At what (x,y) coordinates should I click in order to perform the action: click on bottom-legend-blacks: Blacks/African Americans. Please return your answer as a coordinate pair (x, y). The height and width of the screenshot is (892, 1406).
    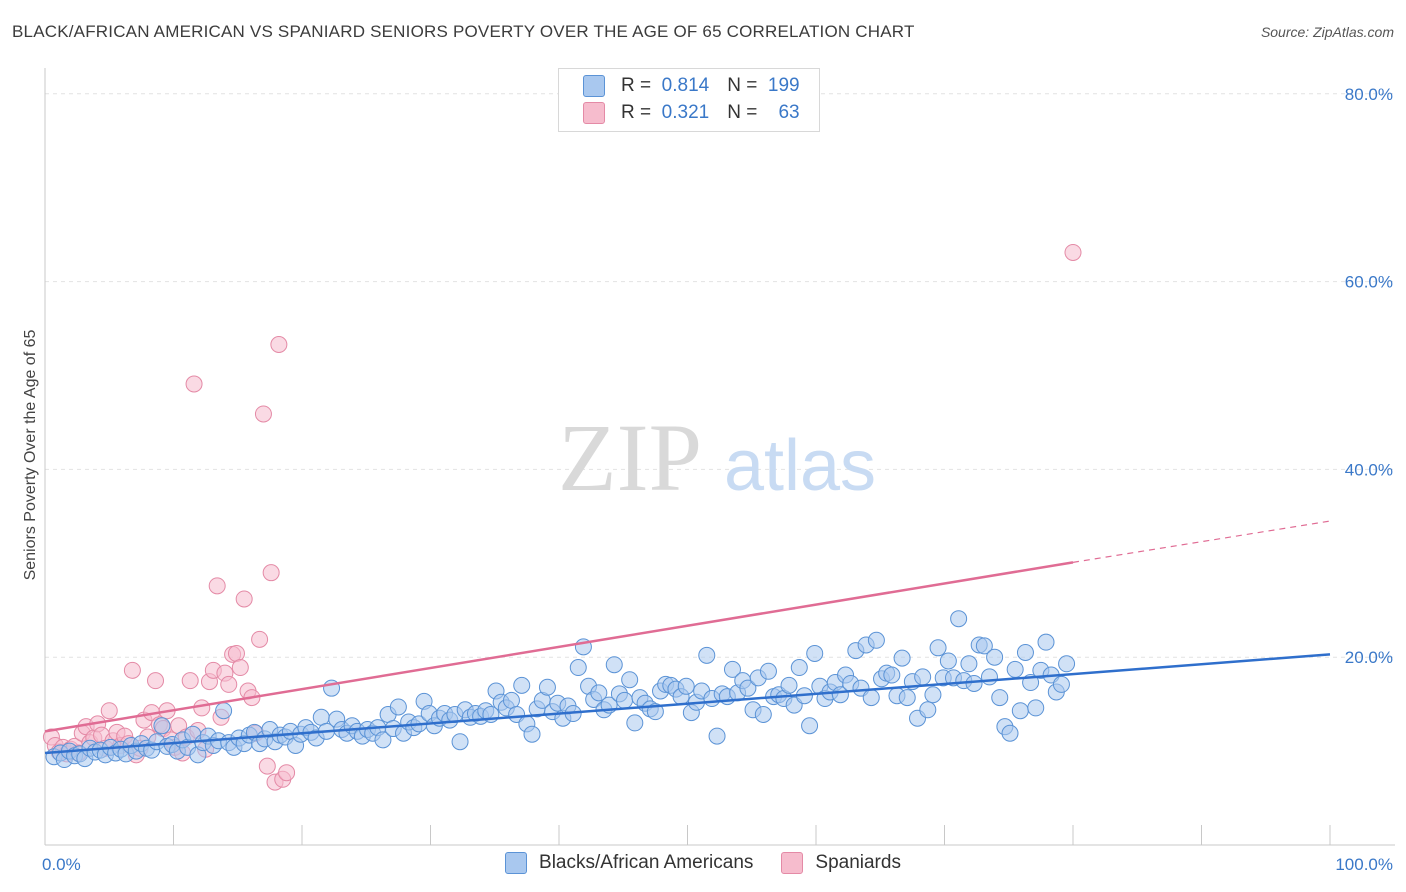
    Looking at the image, I should click on (629, 863).